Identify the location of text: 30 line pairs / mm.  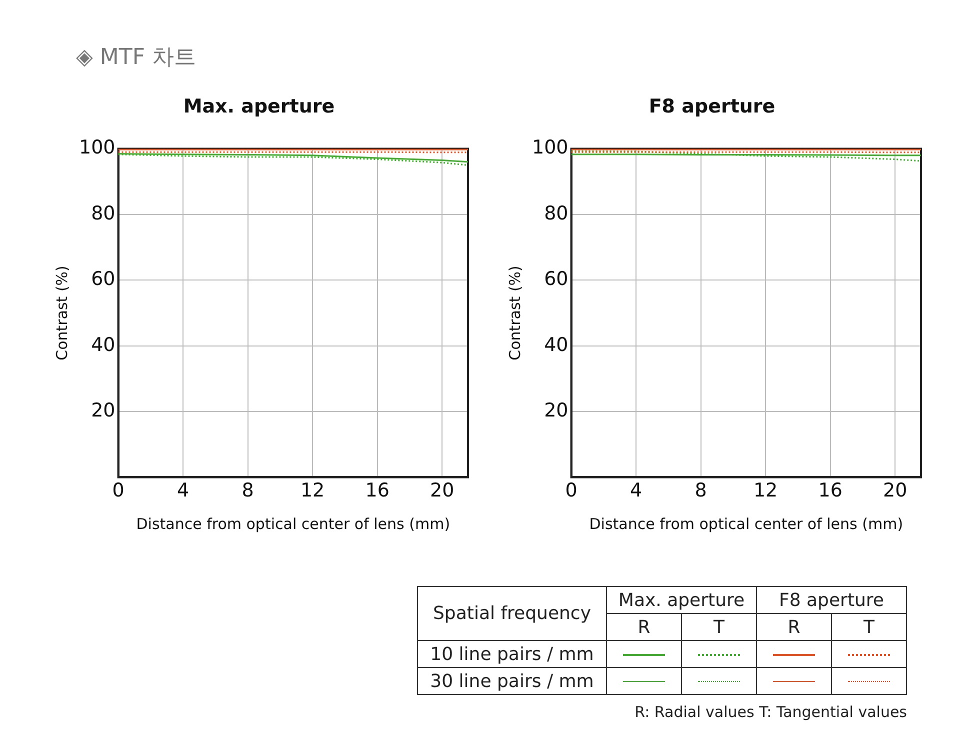
(512, 681).